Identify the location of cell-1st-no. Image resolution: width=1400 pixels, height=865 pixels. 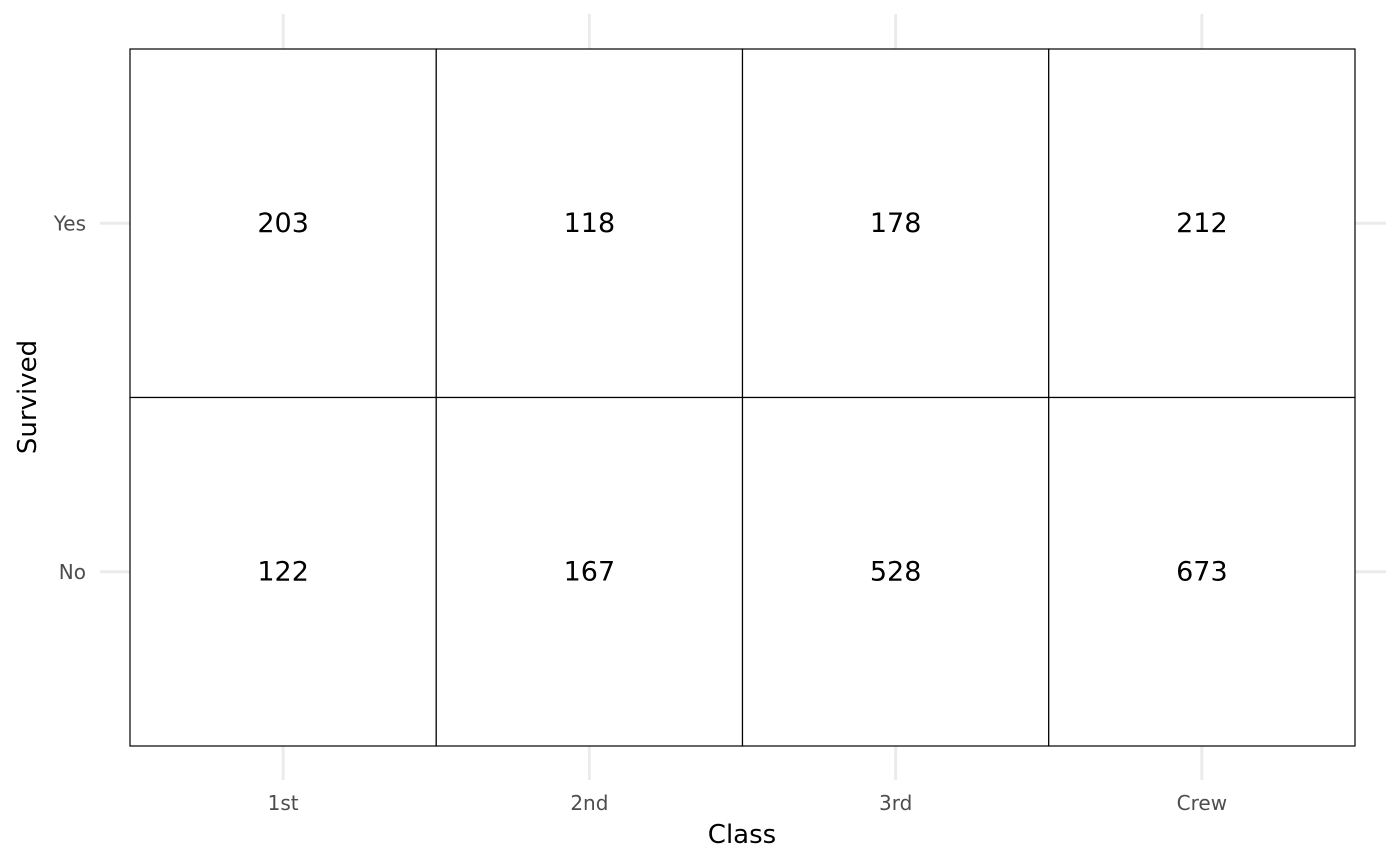
(283, 571).